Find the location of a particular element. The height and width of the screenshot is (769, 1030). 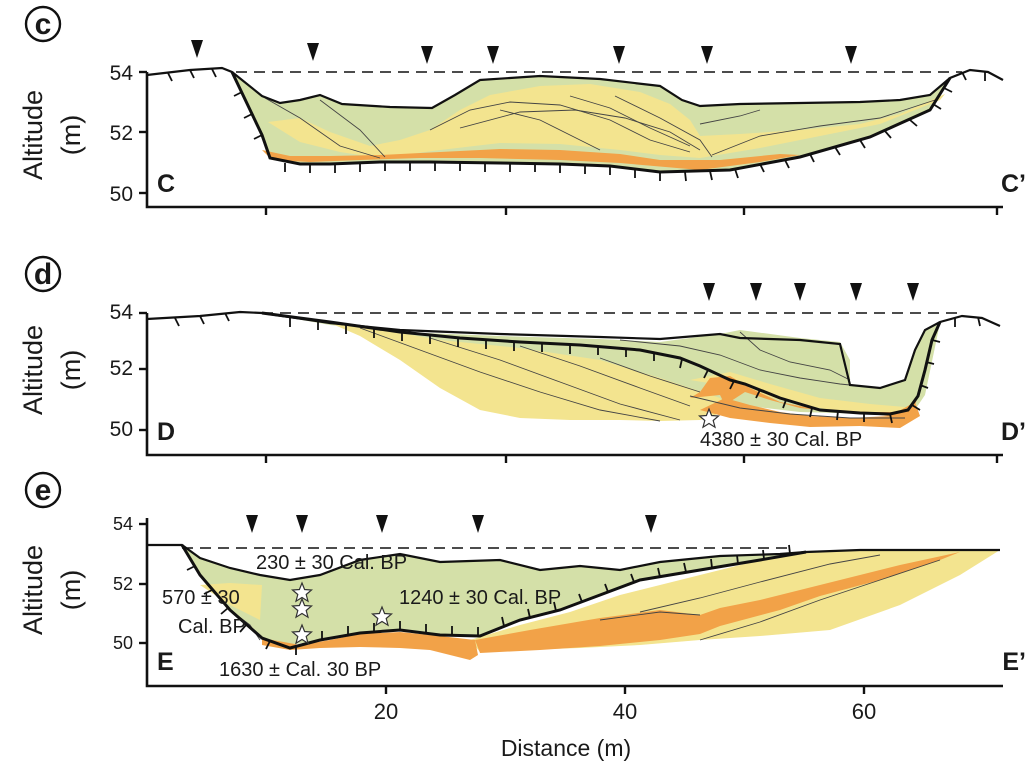

panel-d-right-section-label: D’ is located at coordinates (1013, 432).